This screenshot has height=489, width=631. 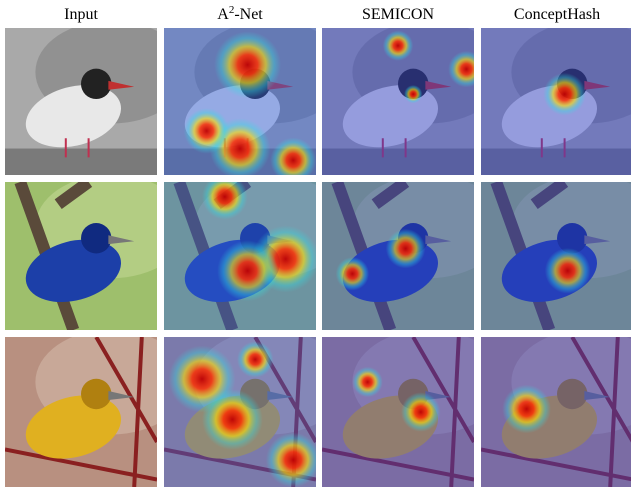 I want to click on column-header: Input, so click(x=81, y=14).